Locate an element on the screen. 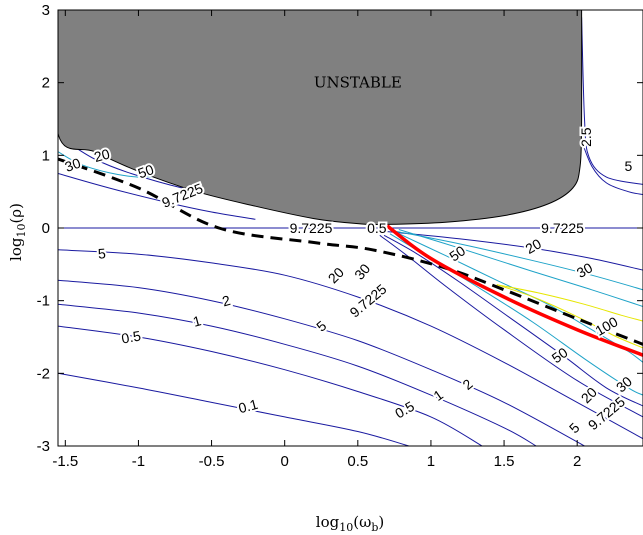 The width and height of the screenshot is (643, 535). y-tick-label: -3 is located at coordinates (43, 446).